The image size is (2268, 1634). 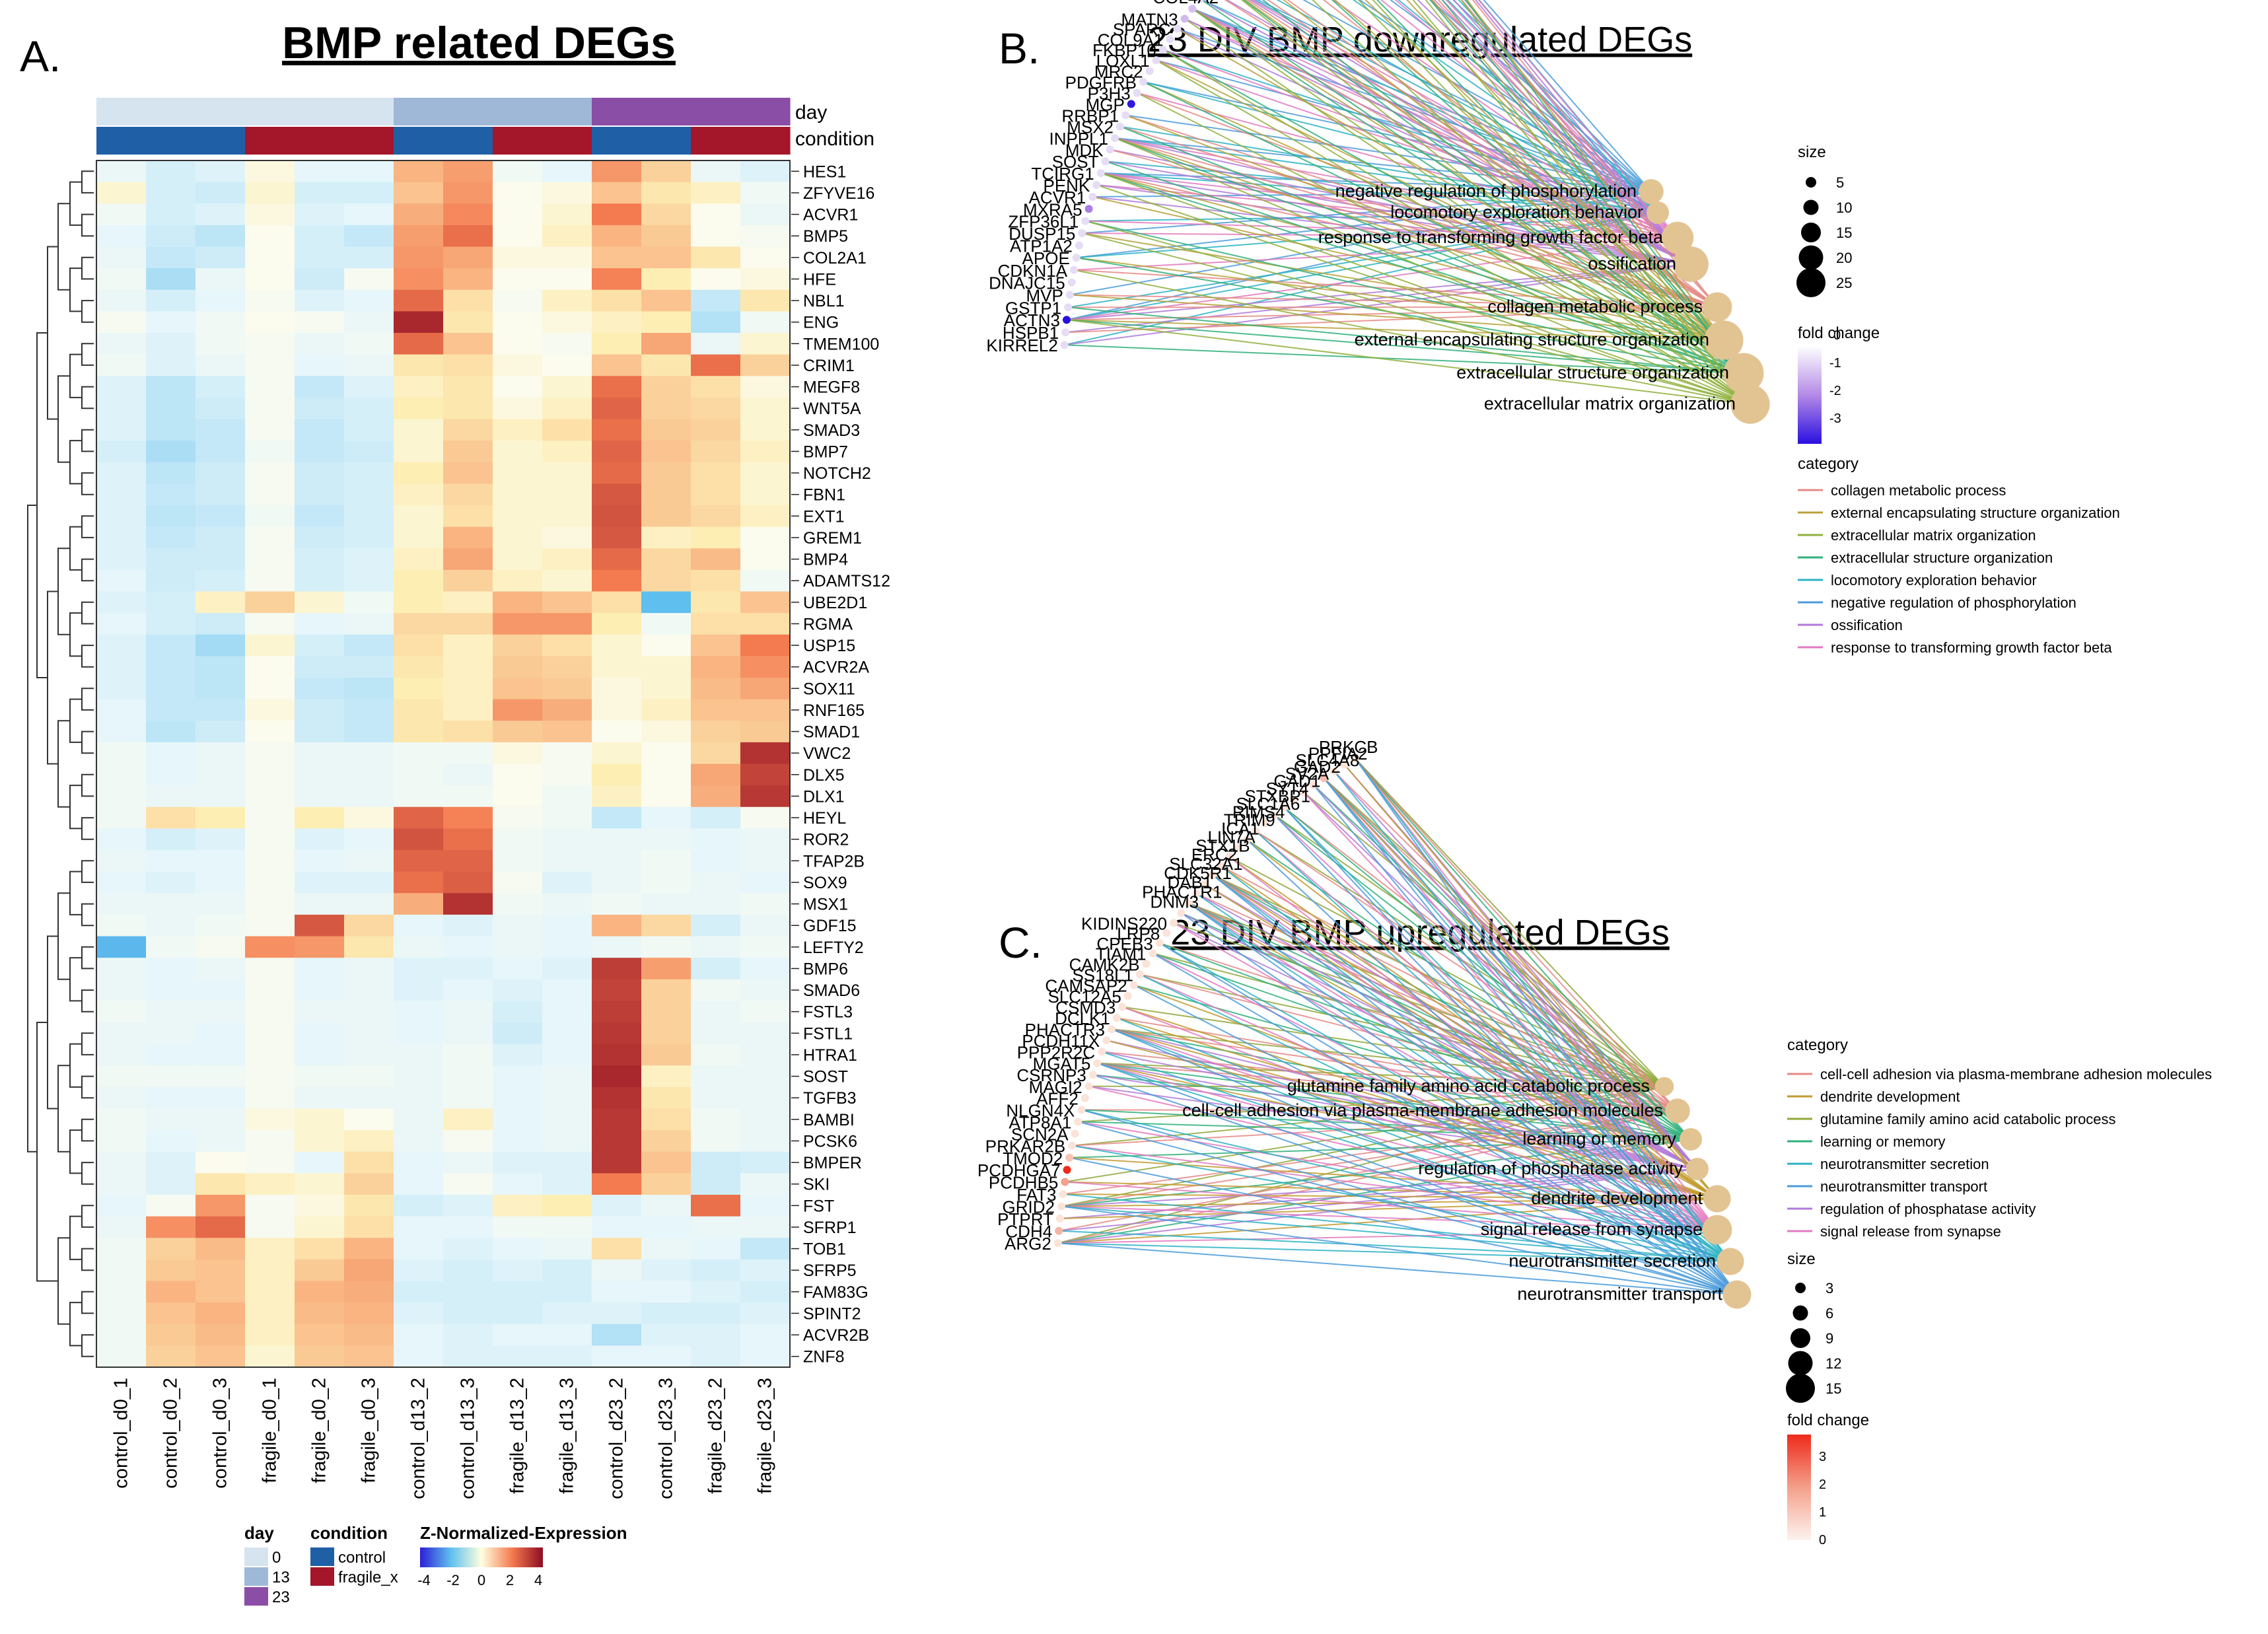 What do you see at coordinates (481, 1557) in the screenshot?
I see `legend-expr-colorbar` at bounding box center [481, 1557].